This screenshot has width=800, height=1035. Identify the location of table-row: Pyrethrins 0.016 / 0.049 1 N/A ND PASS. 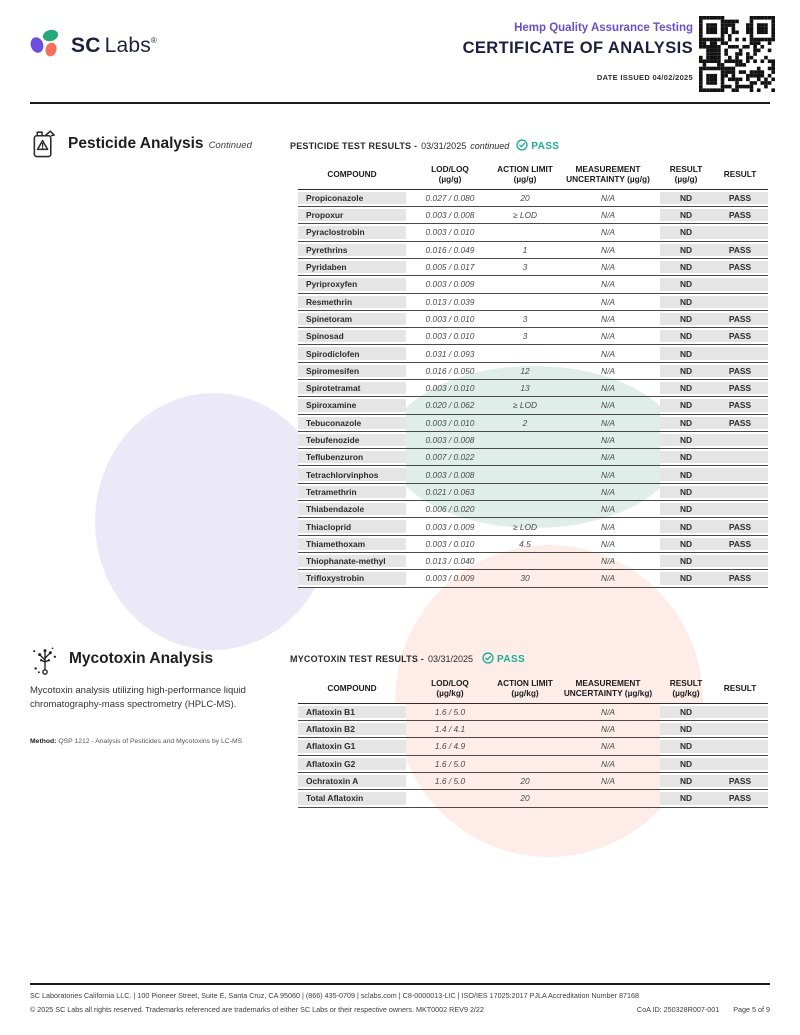
(533, 250).